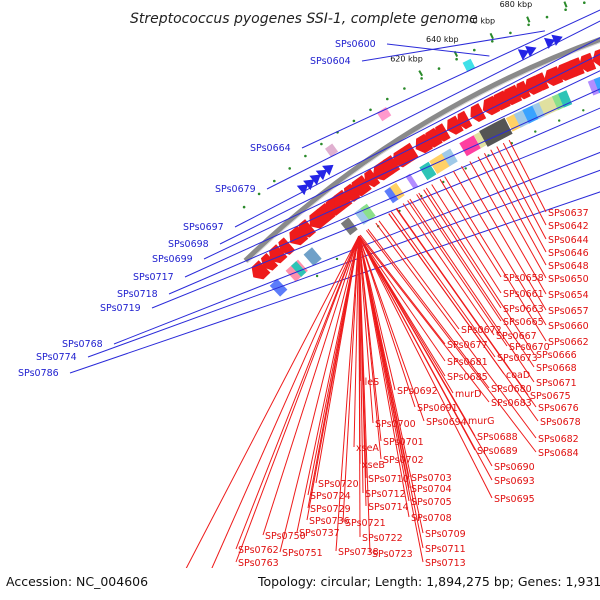  I want to click on reverse-gene-label: SPs0666, so click(556, 355).